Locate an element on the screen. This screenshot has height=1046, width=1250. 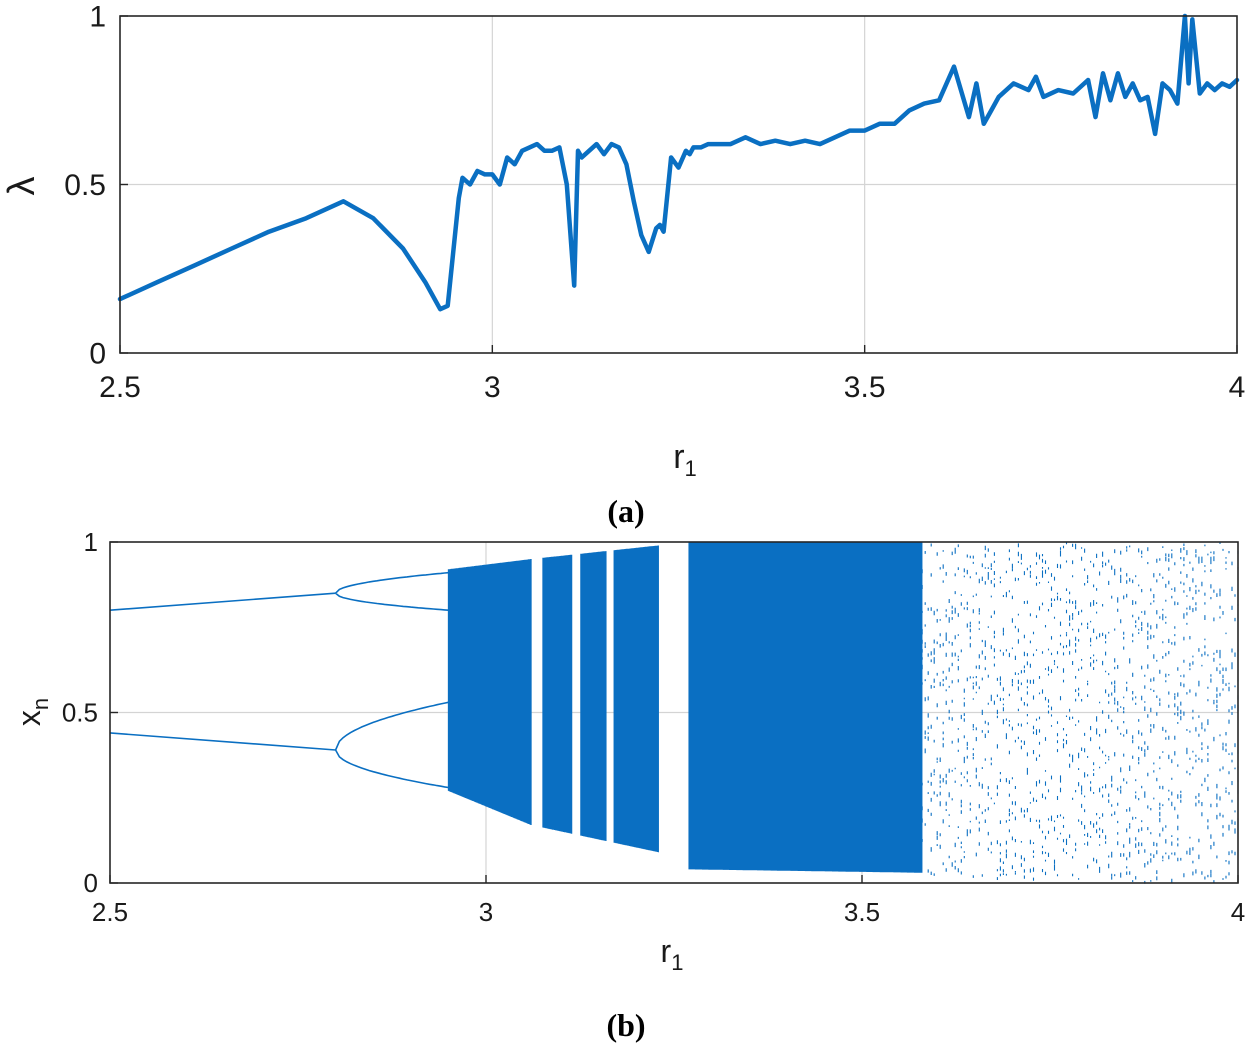
chart-a-xtick-label: 2.5 is located at coordinates (120, 387).